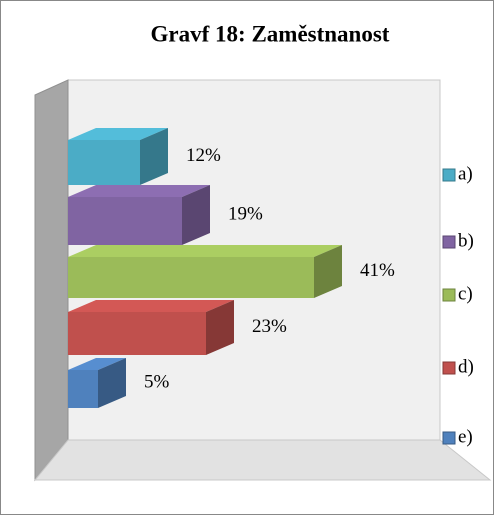 The height and width of the screenshot is (515, 494). I want to click on legend-label: e), so click(465, 436).